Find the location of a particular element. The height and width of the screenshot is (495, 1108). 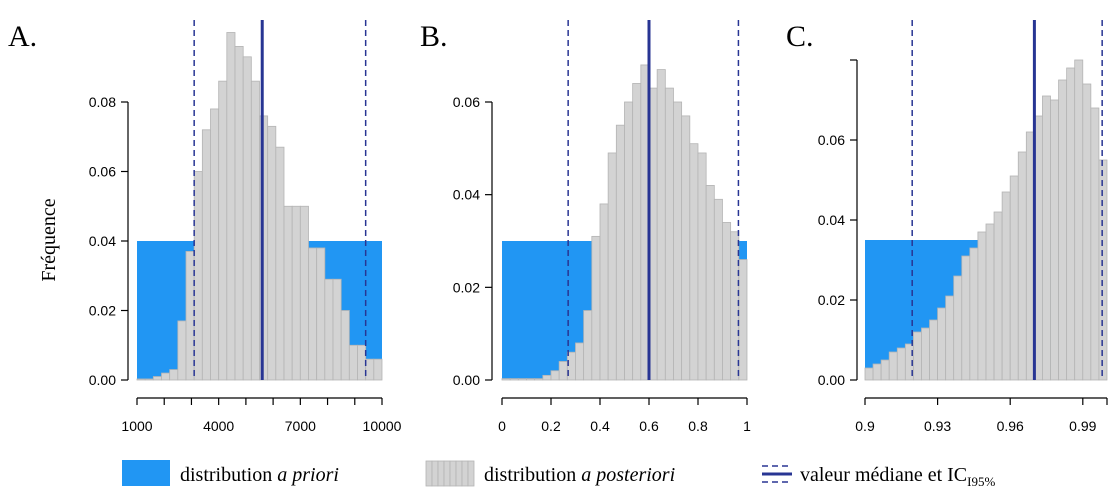

legend-posterior-label: distribution a posteriori is located at coordinates (579, 475).